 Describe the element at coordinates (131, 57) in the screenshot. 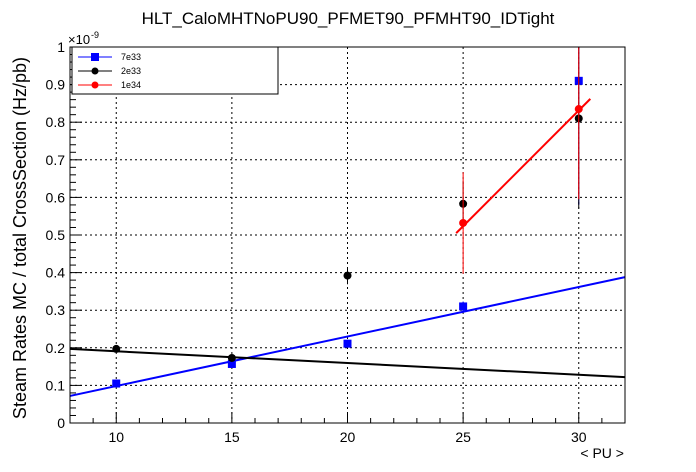

I see `legend-label: 7e33` at that location.